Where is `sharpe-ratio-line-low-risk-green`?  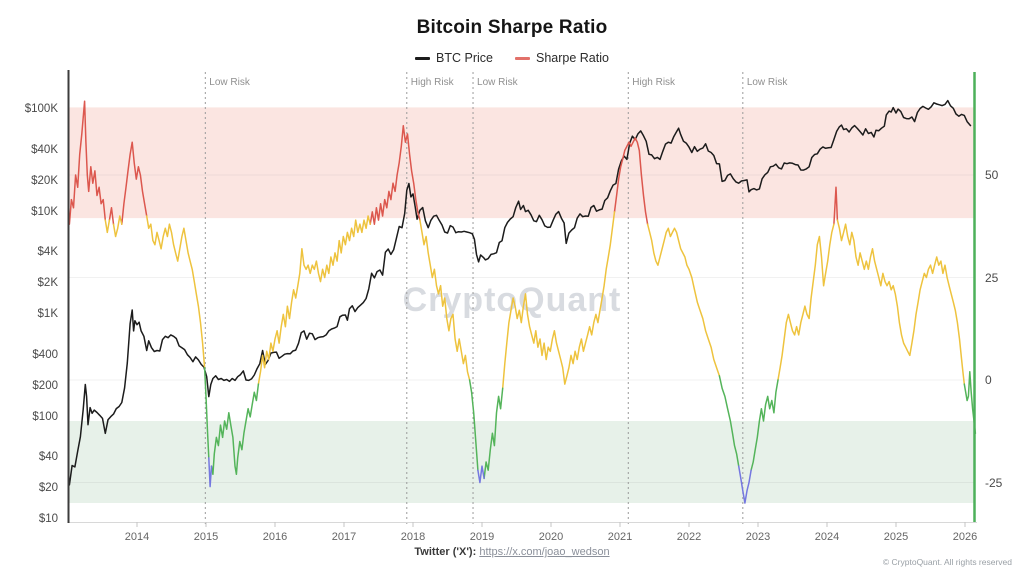
sharpe-ratio-line-low-risk-green is located at coordinates (590, 423).